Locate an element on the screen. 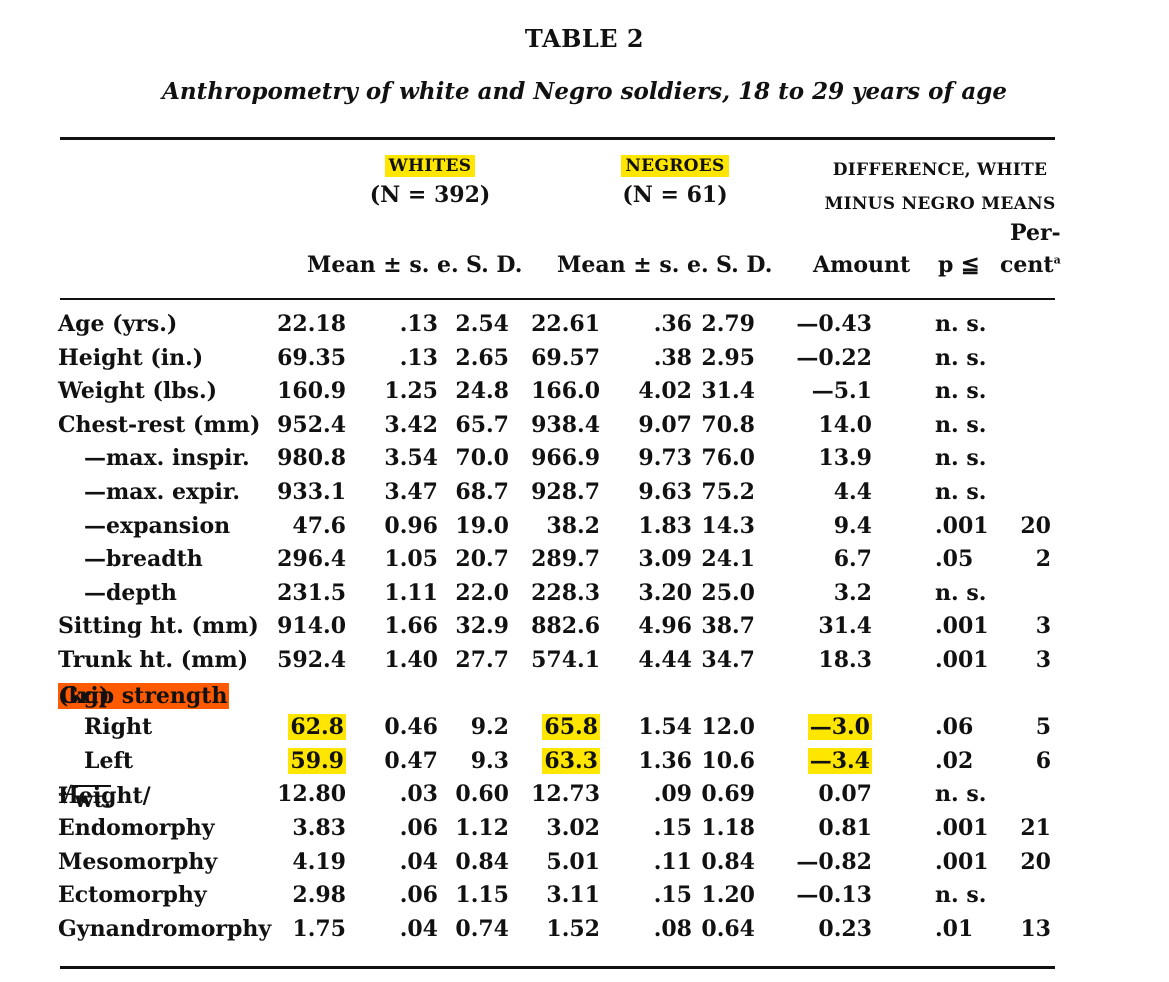 The image size is (1169, 982). bottom-rule is located at coordinates (557, 967).